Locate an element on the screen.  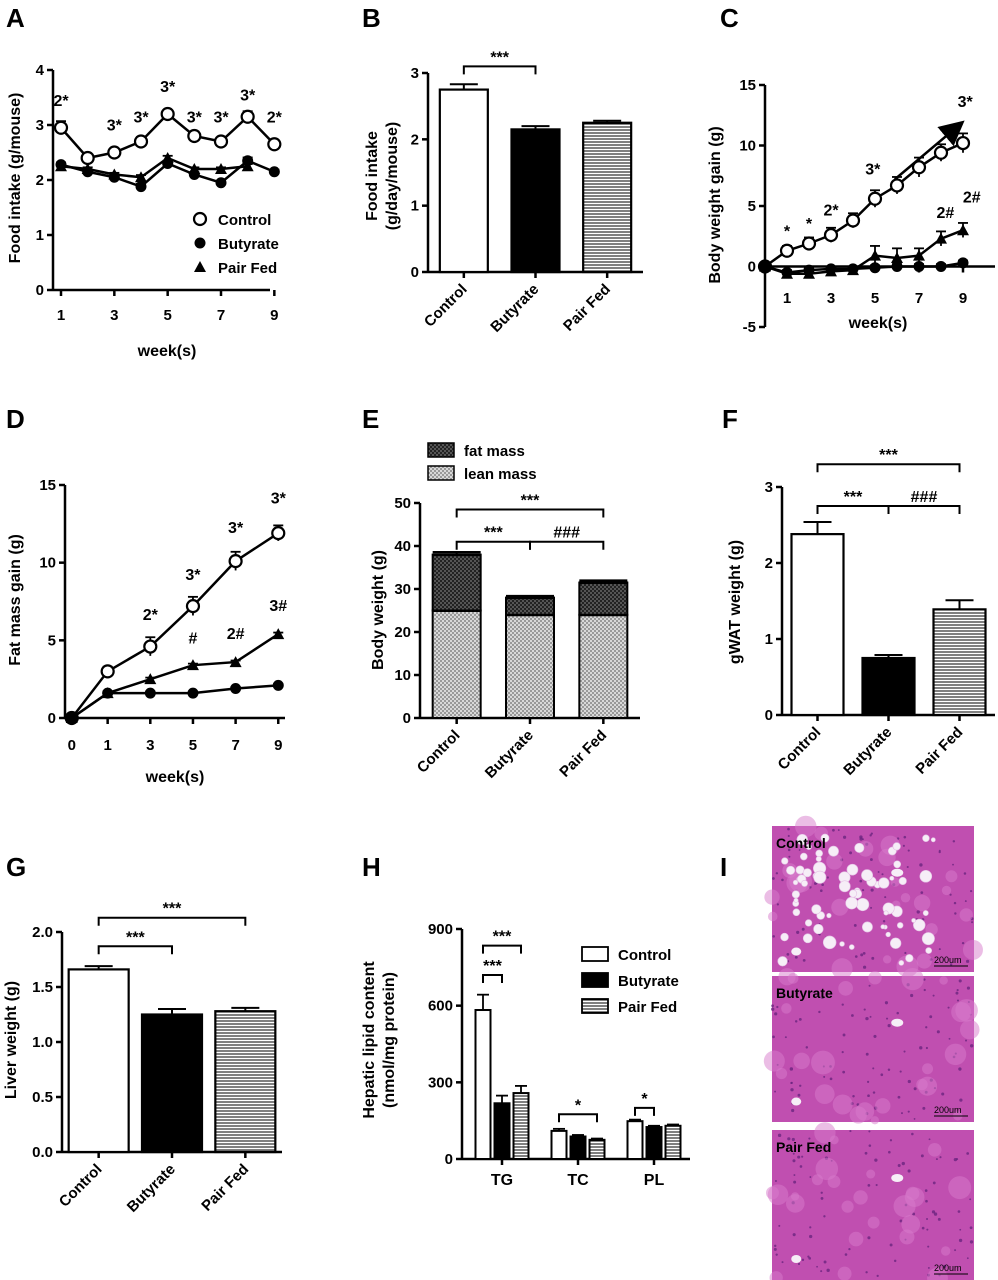
panel-label-c: C is located at coordinates (729, 18).